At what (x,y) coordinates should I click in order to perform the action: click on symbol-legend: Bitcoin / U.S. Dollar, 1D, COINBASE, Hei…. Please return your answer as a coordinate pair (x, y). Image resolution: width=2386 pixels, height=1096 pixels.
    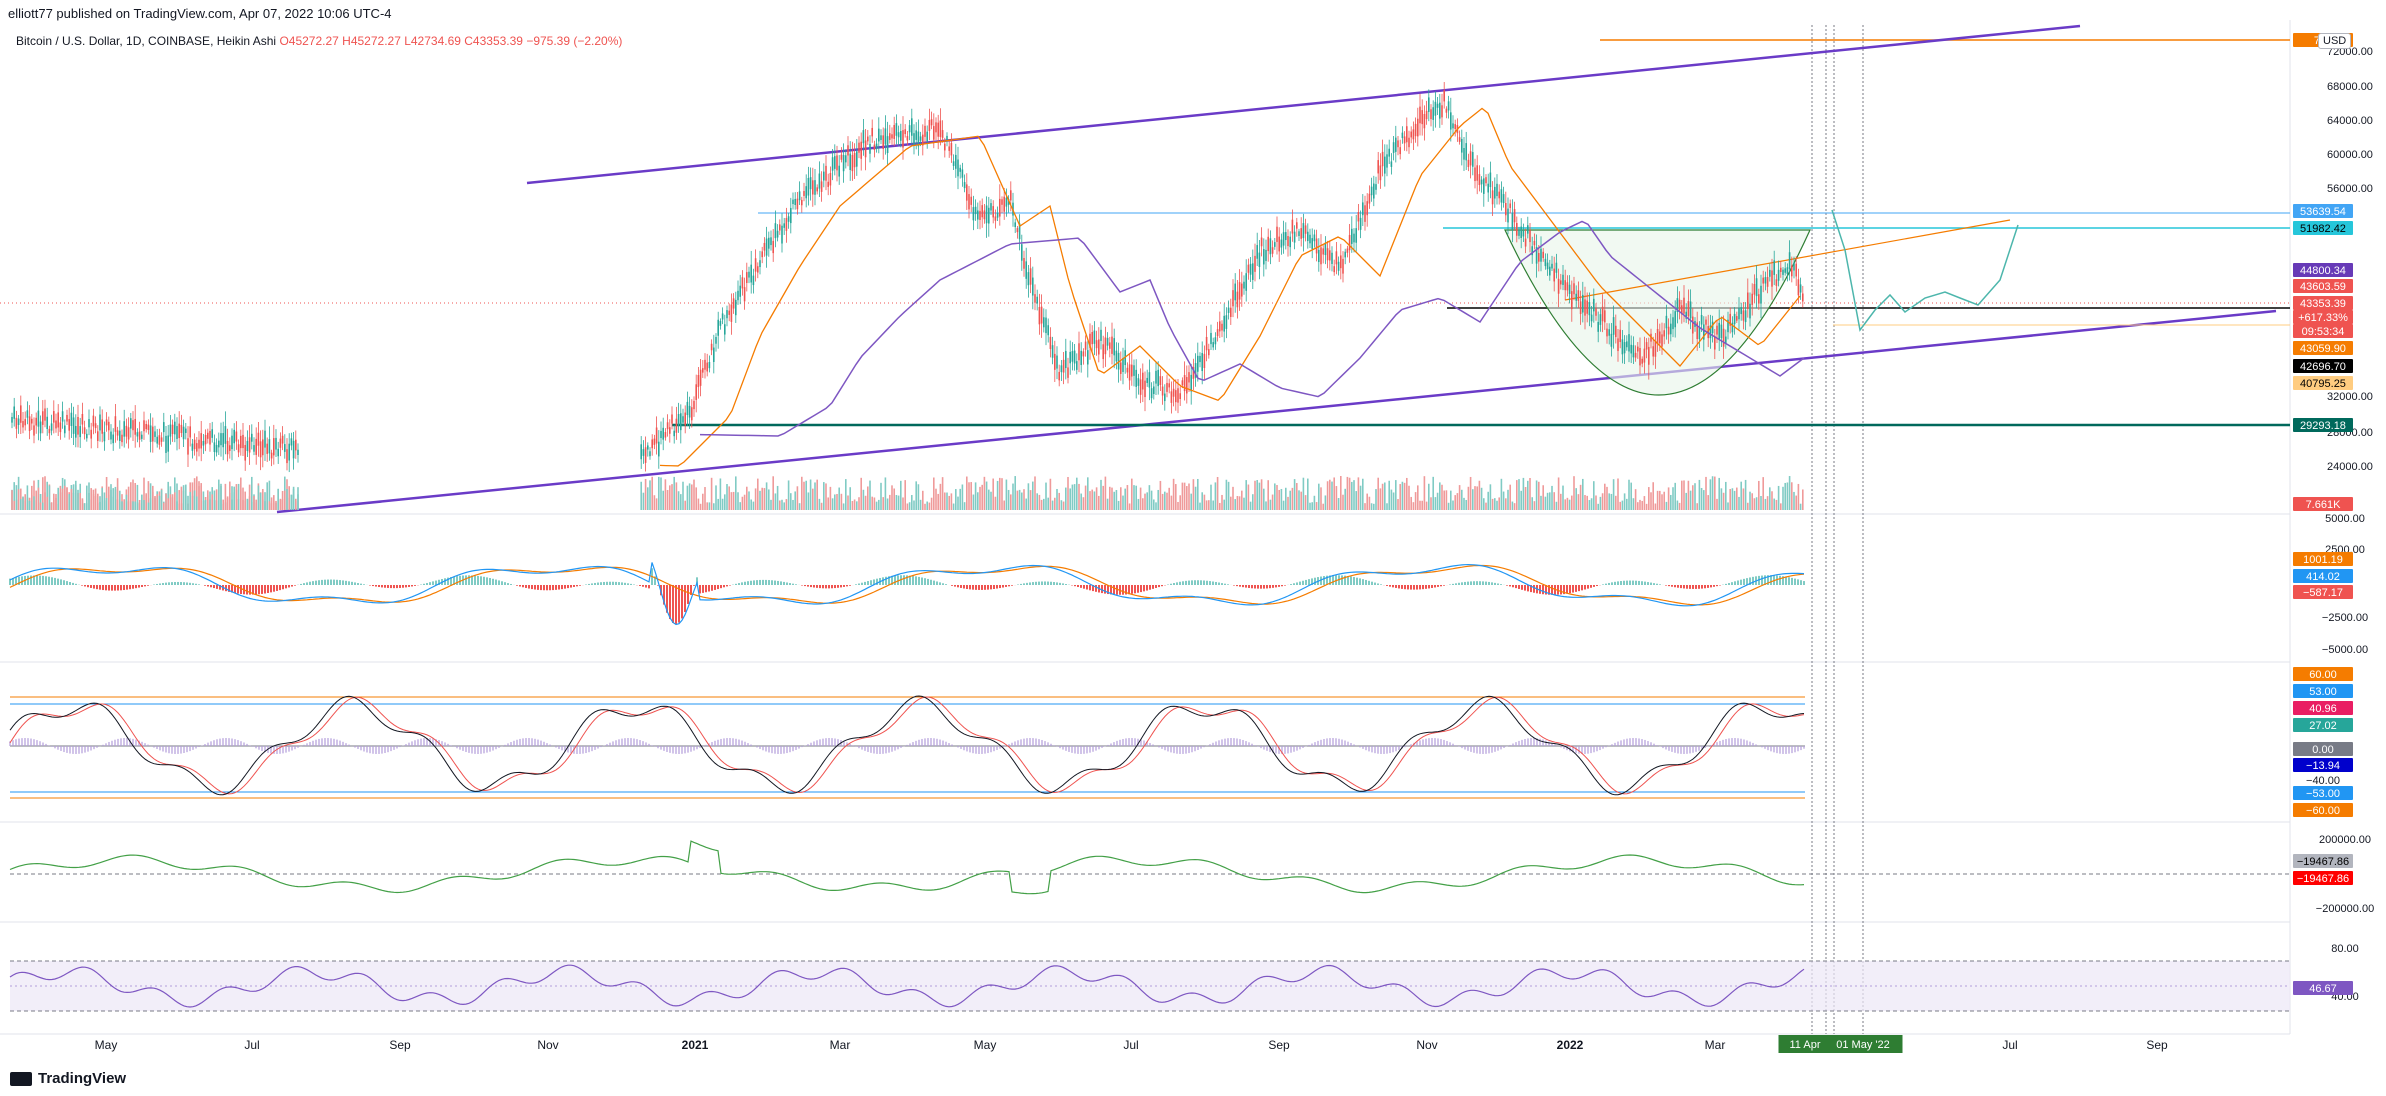
    Looking at the image, I should click on (319, 41).